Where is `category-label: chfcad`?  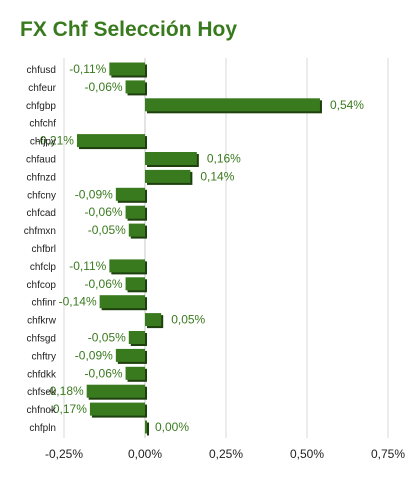
category-label: chfcad is located at coordinates (41, 213).